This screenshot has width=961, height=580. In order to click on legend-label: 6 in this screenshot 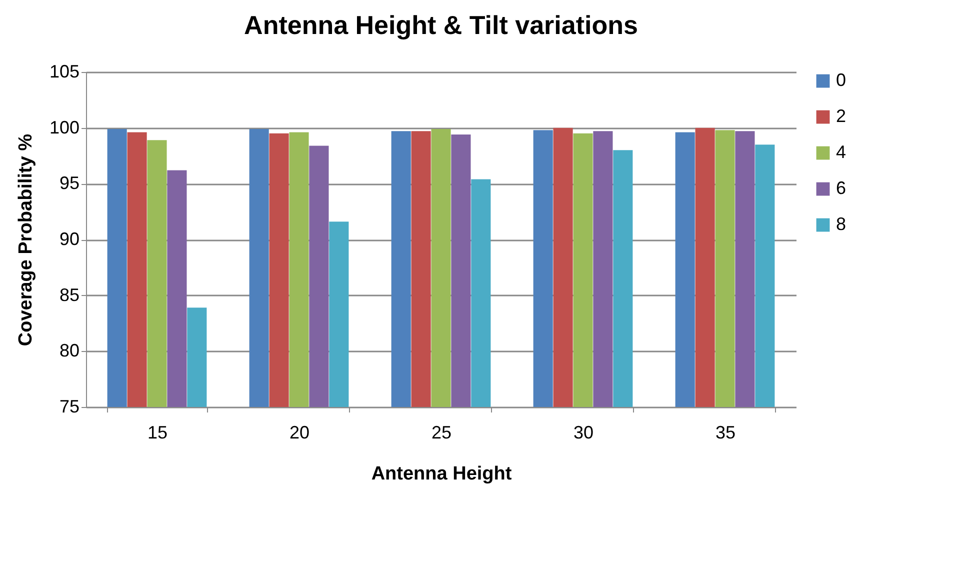, I will do `click(841, 188)`.